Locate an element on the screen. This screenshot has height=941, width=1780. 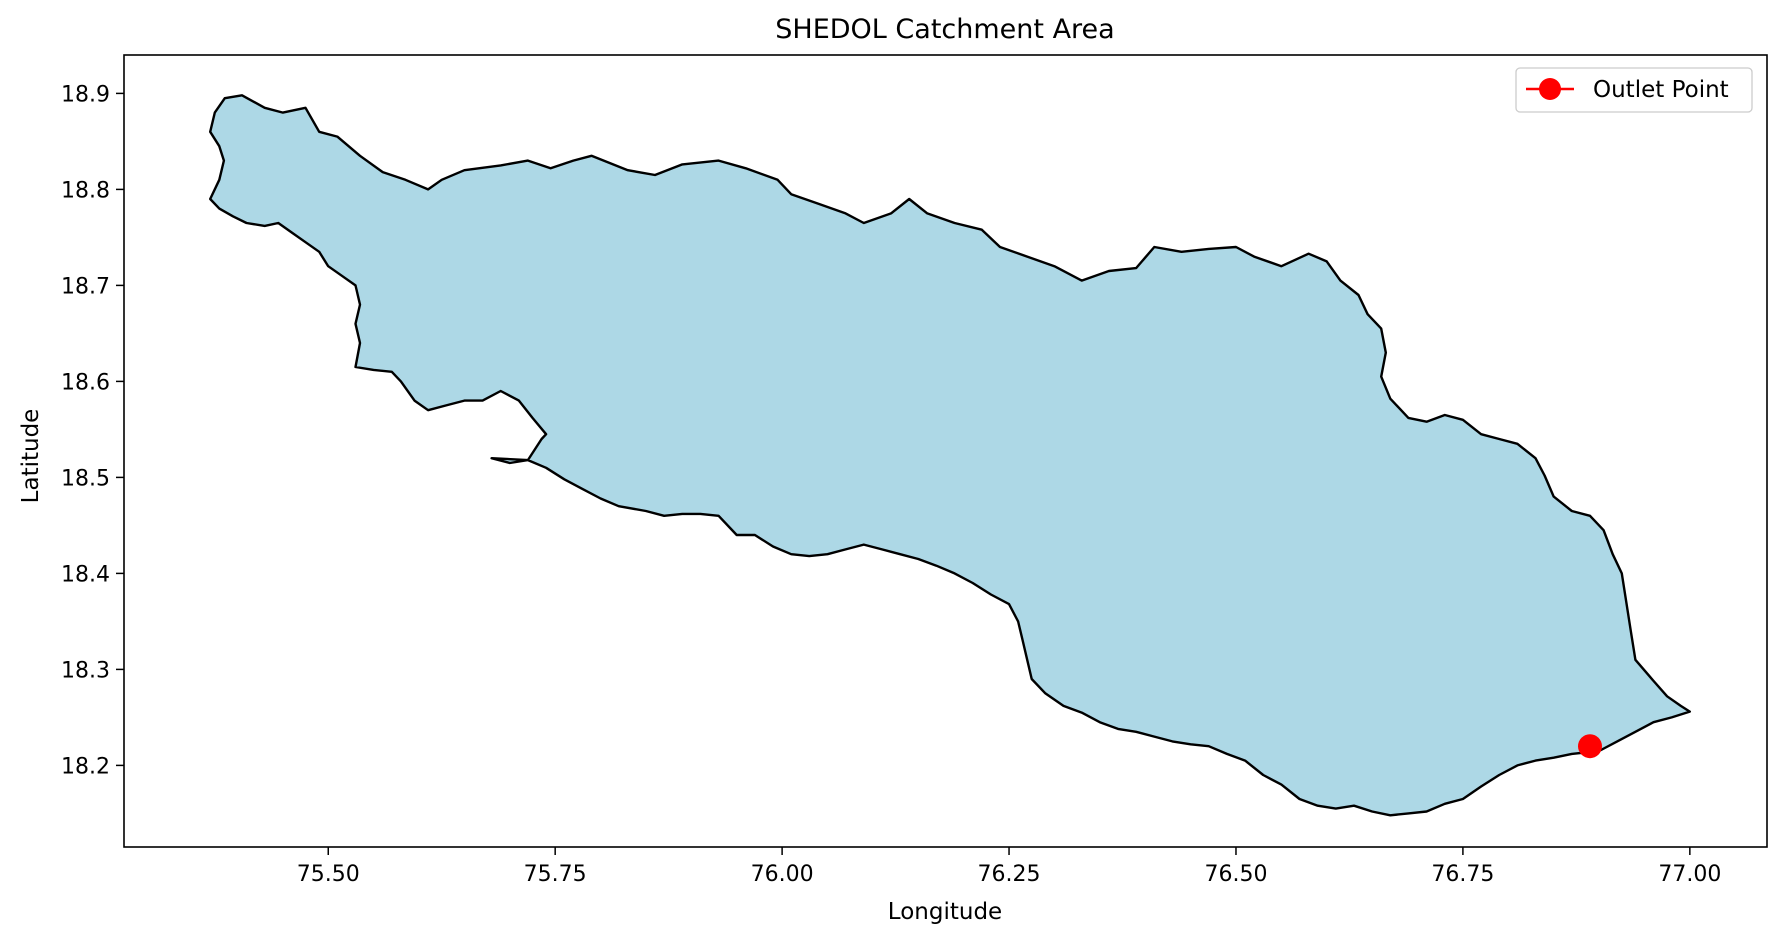
legend: Outlet Point is located at coordinates (1634, 90).